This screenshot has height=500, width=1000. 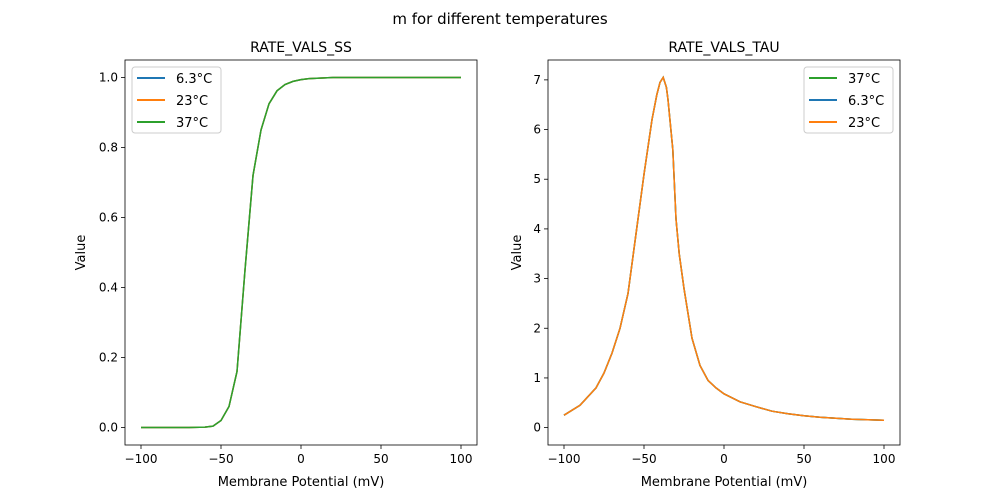 What do you see at coordinates (500, 19) in the screenshot?
I see `figure-title: m for different temperatures` at bounding box center [500, 19].